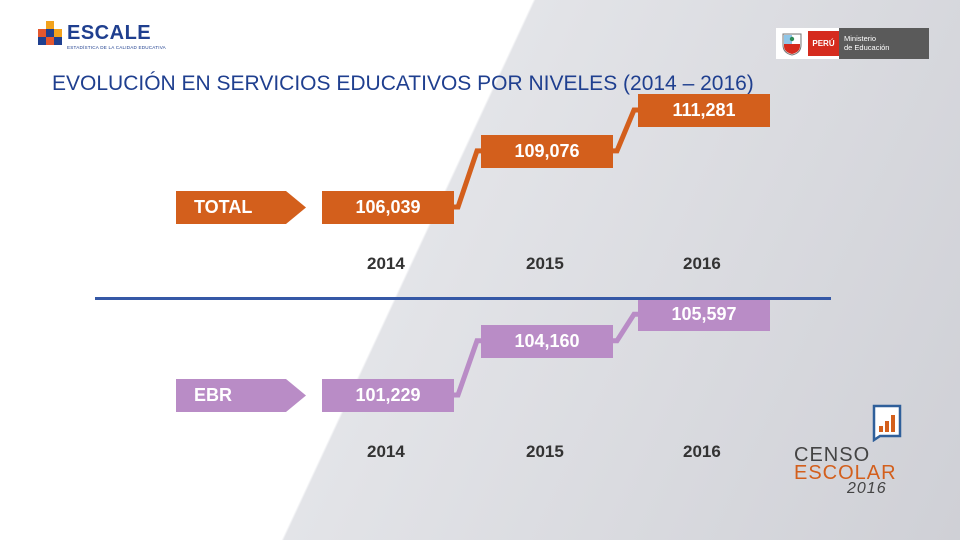 The image size is (960, 540). What do you see at coordinates (116, 47) in the screenshot?
I see `escale-tagline: ESTADÍSTICA DE LA CALIDAD EDUCATIVA` at bounding box center [116, 47].